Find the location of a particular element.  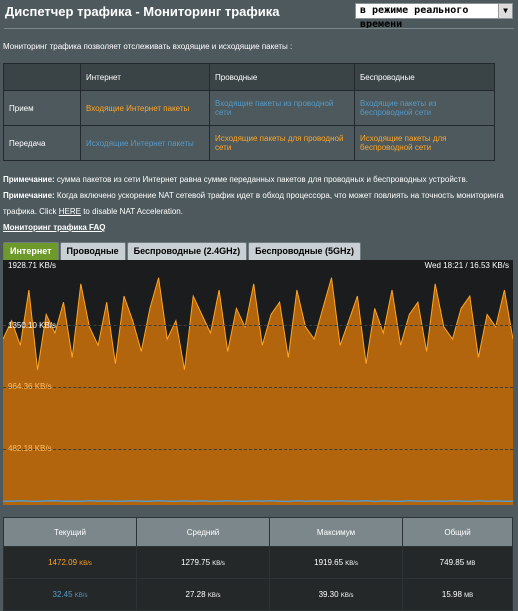

tab-wireless-5: Беспроводные (5GHz) is located at coordinates (305, 251).